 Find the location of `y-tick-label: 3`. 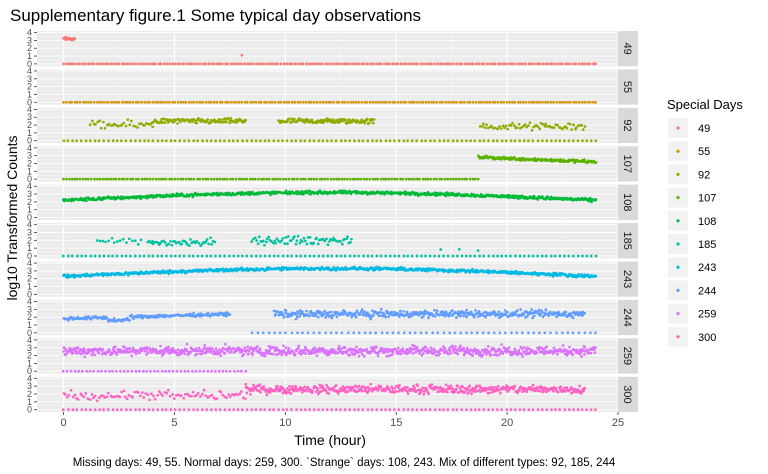

y-tick-label: 3 is located at coordinates (29, 271).